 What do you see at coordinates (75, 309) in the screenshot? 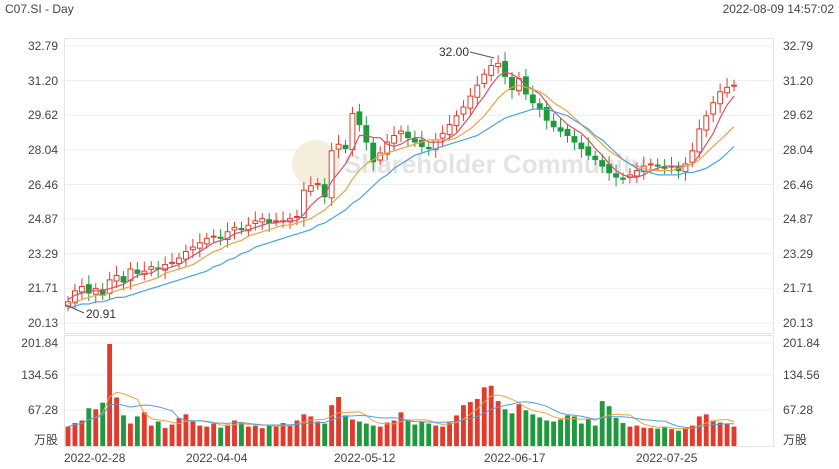
I see `low-annotation-leader` at bounding box center [75, 309].